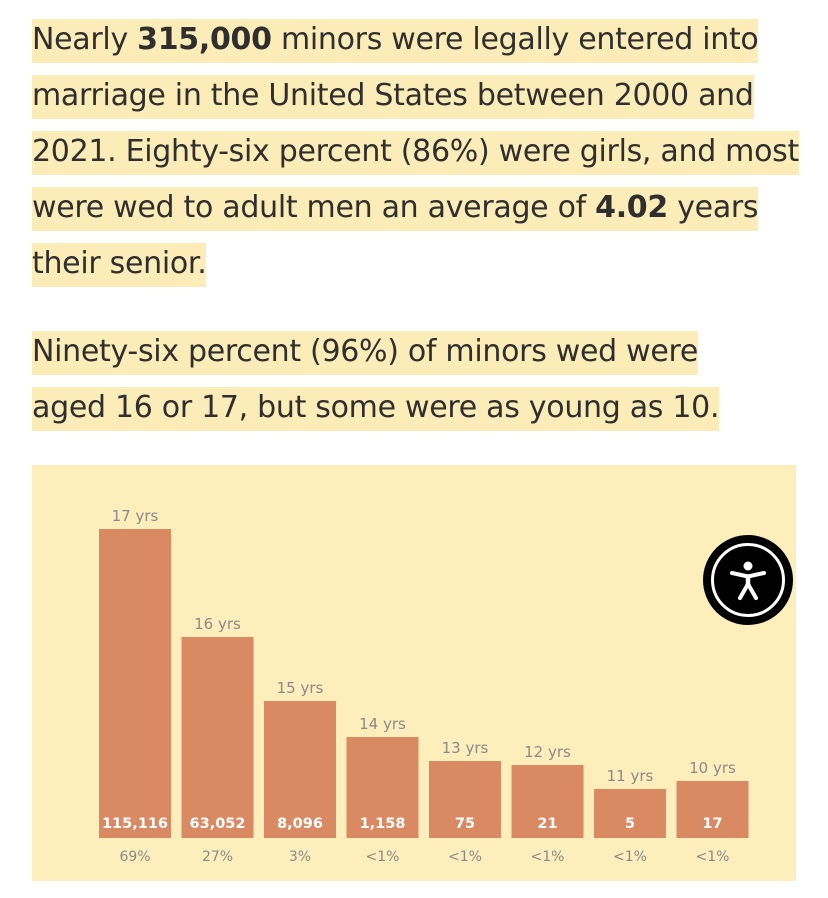 This screenshot has width=828, height=898. I want to click on bar-category-label: 12 yrs, so click(547, 752).